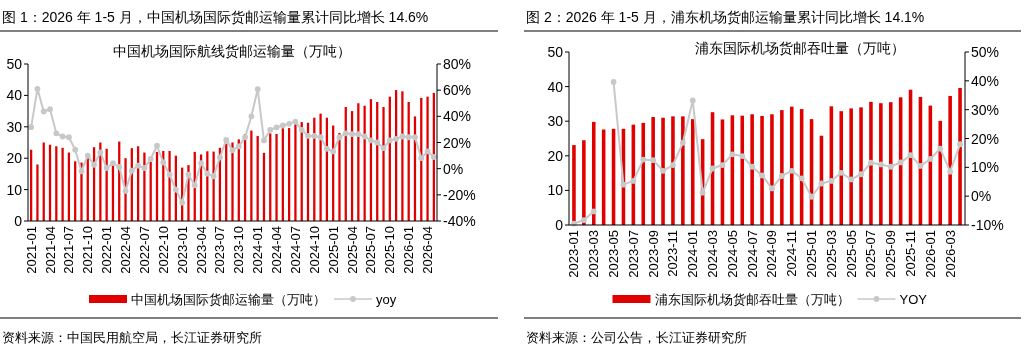 Image resolution: width=1035 pixels, height=359 pixels. What do you see at coordinates (985, 52) in the screenshot?
I see `y2-tick-label: 50%` at bounding box center [985, 52].